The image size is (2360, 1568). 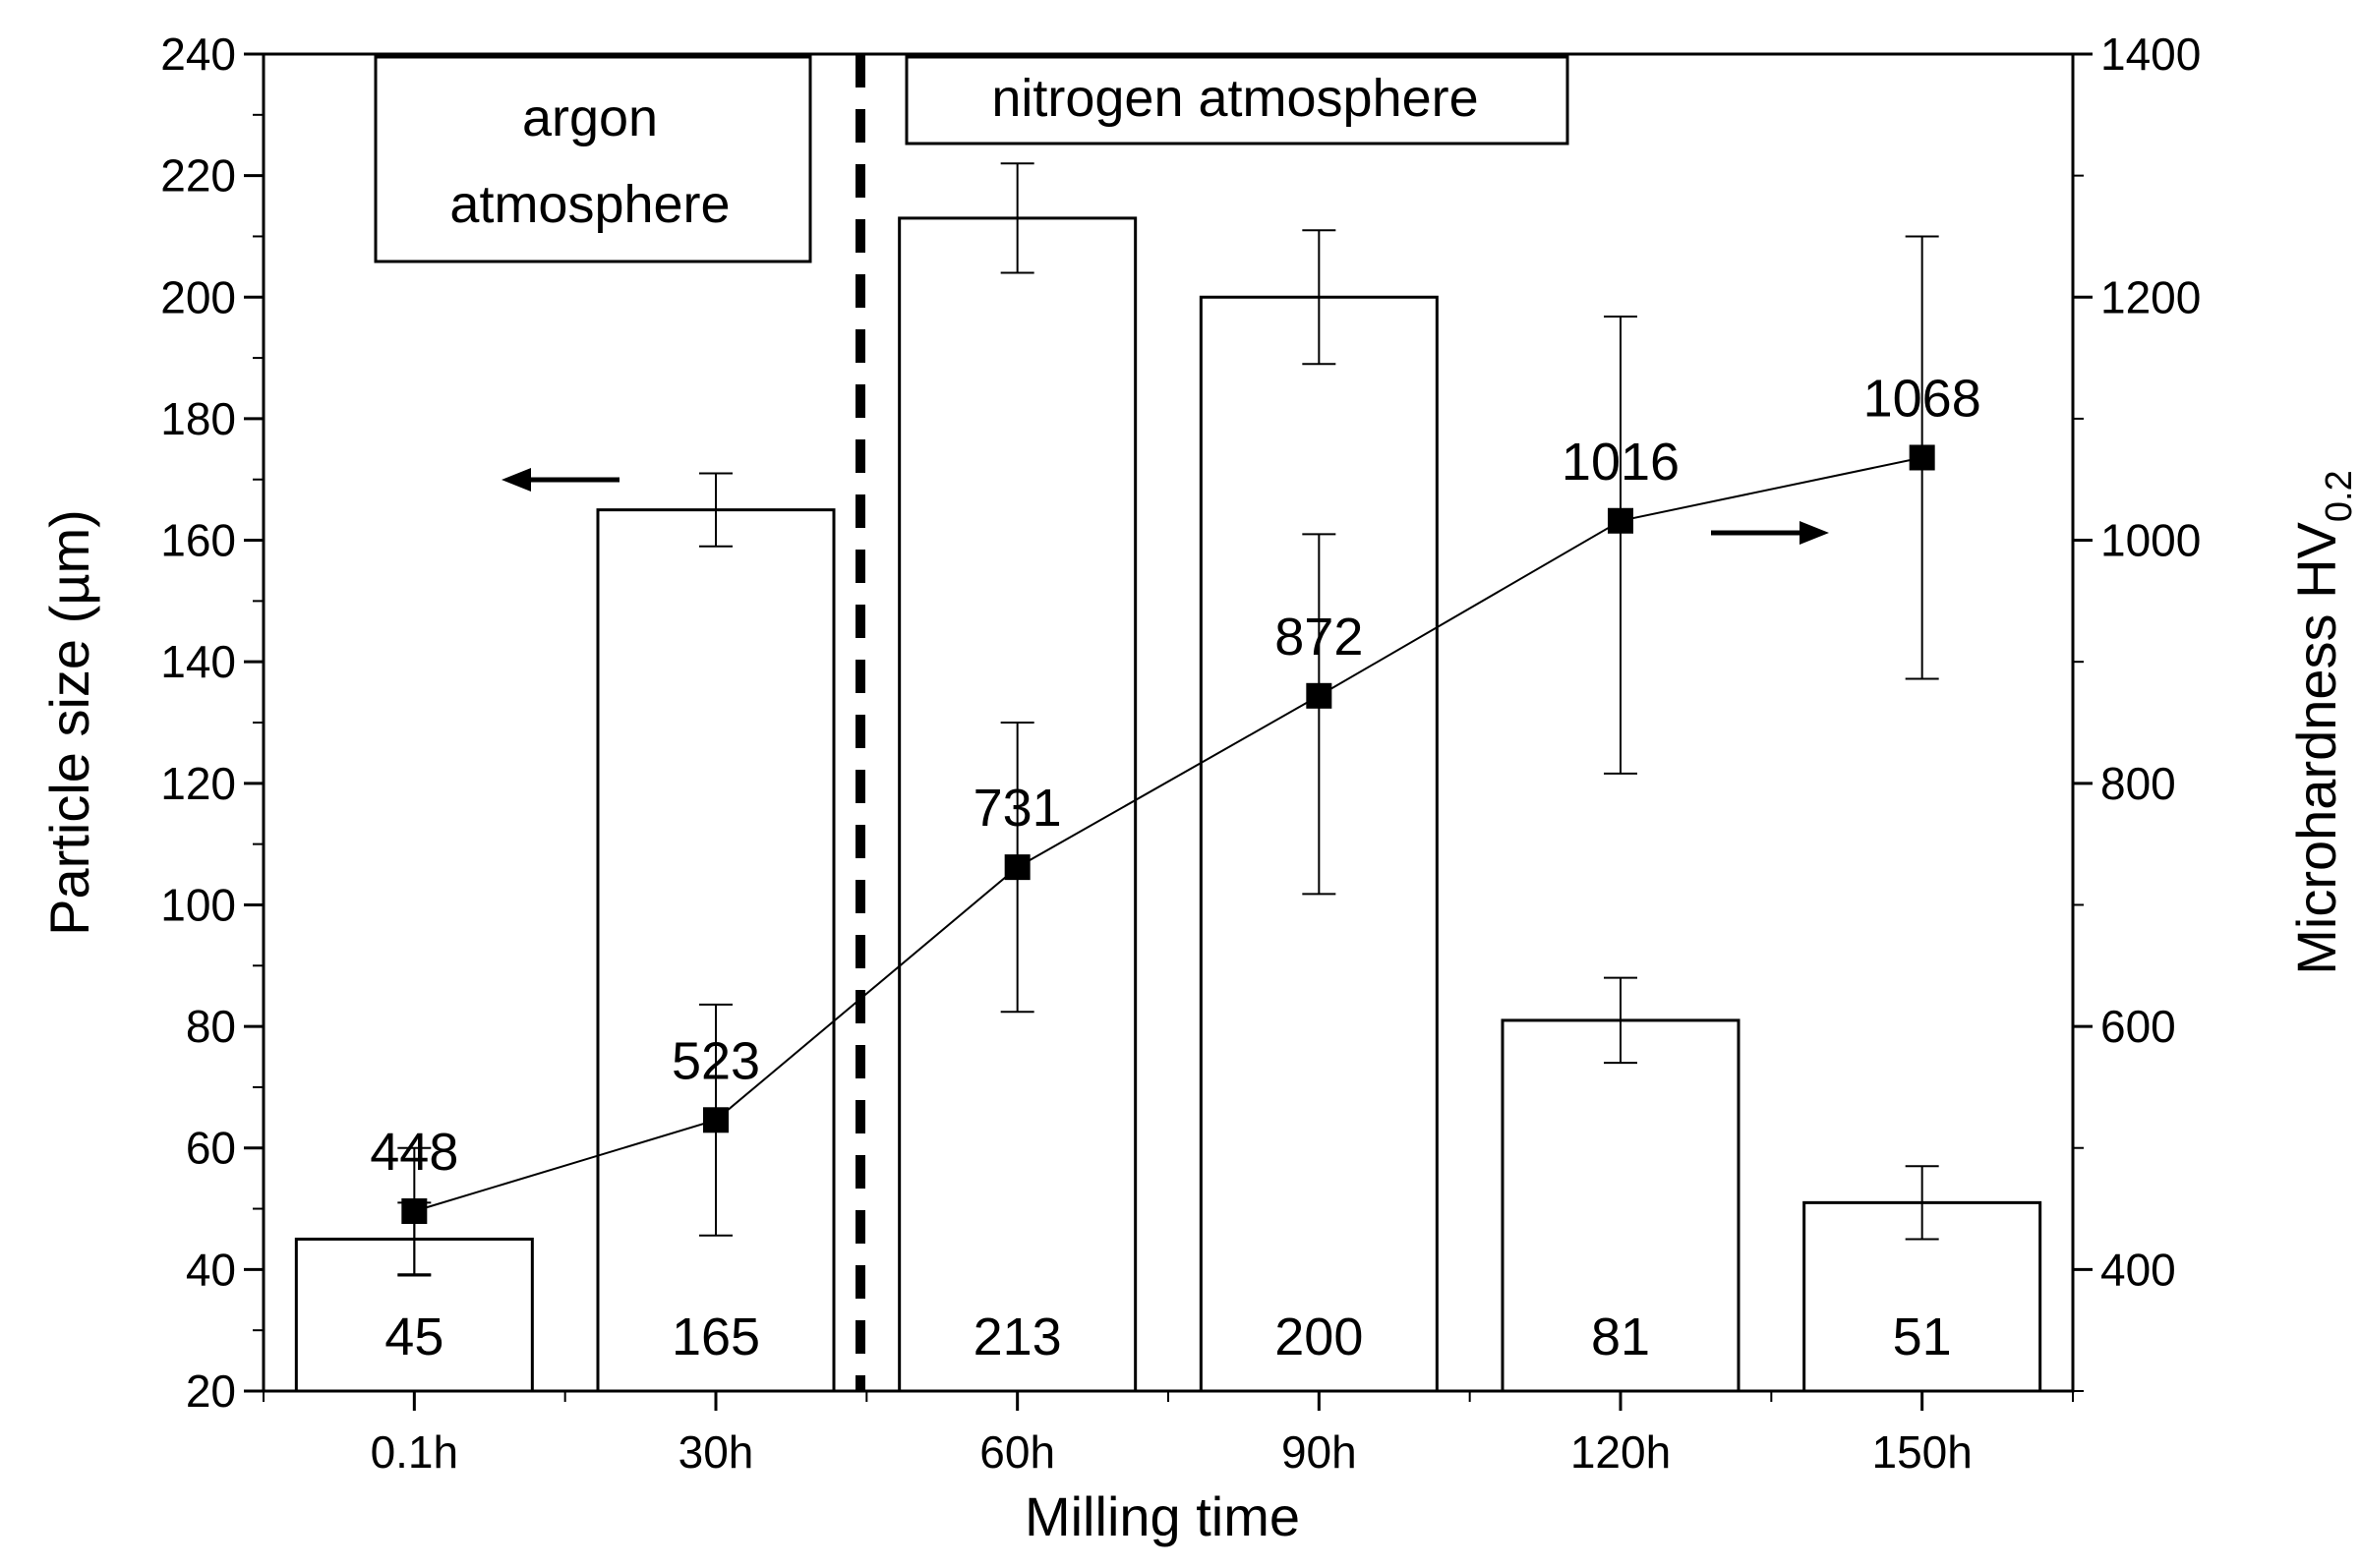 I want to click on point-value-label: 1016, so click(x=1621, y=463).